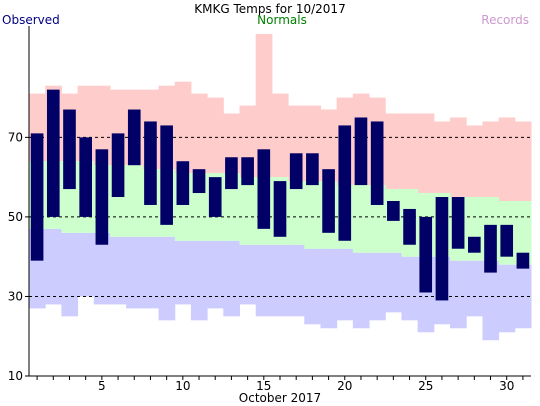 Image resolution: width=540 pixels, height=406 pixels. Describe the element at coordinates (344, 386) in the screenshot. I see `x-tick-label: 20` at that location.